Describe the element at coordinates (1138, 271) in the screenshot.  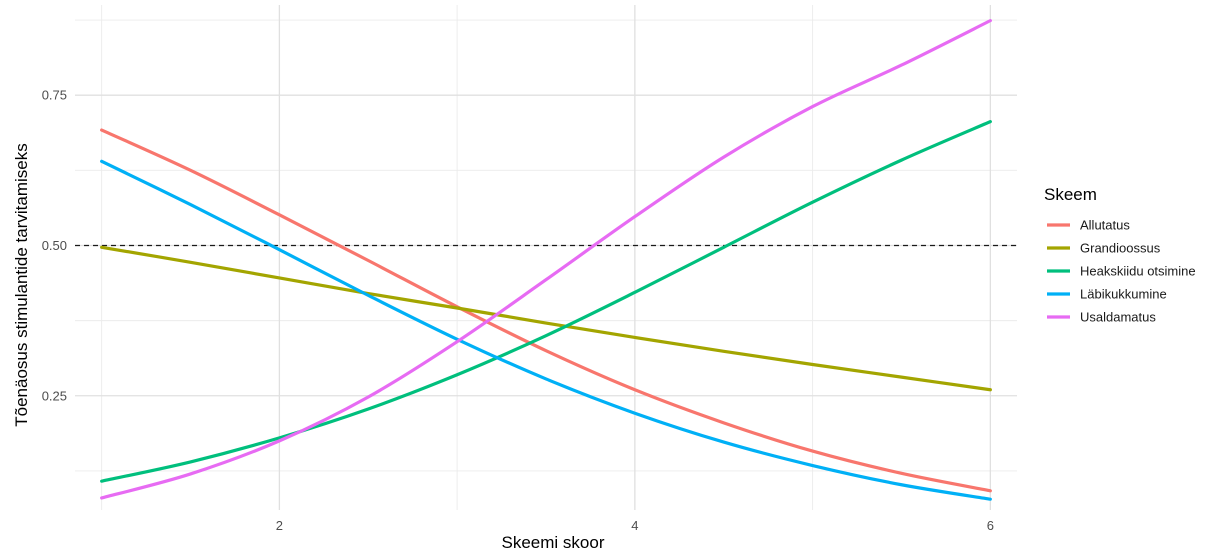
I see `legend-label-heakskiidu-otsimine: Heakskiidu otsimine` at that location.